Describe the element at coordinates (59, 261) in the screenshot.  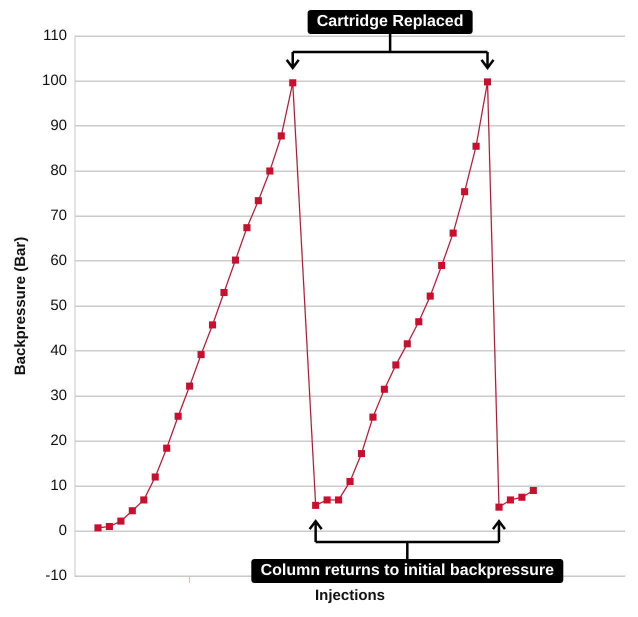
I see `y-tick-label: 60` at that location.